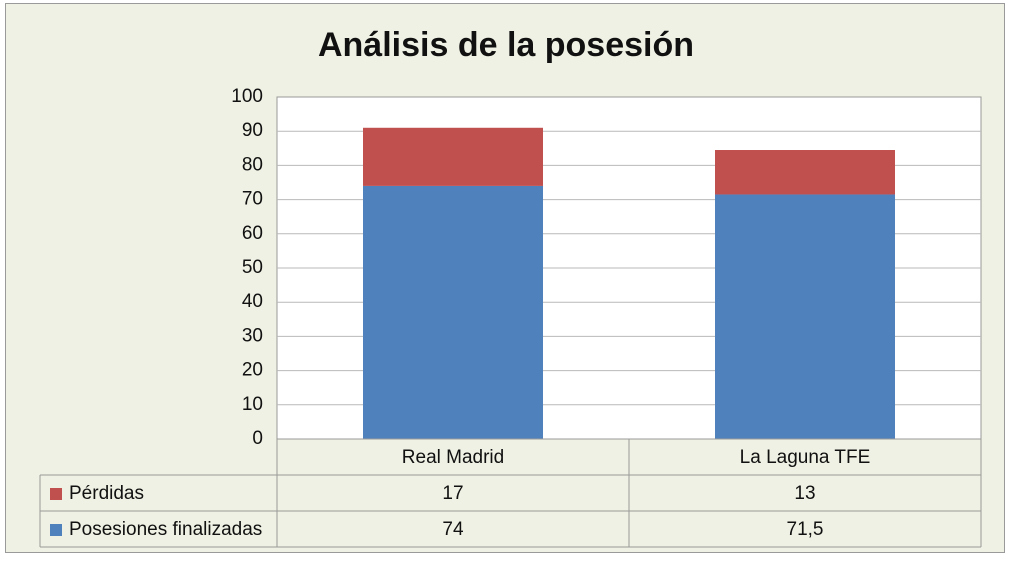 This screenshot has width=1024, height=561. I want to click on y-tick-label: 70, so click(252, 199).